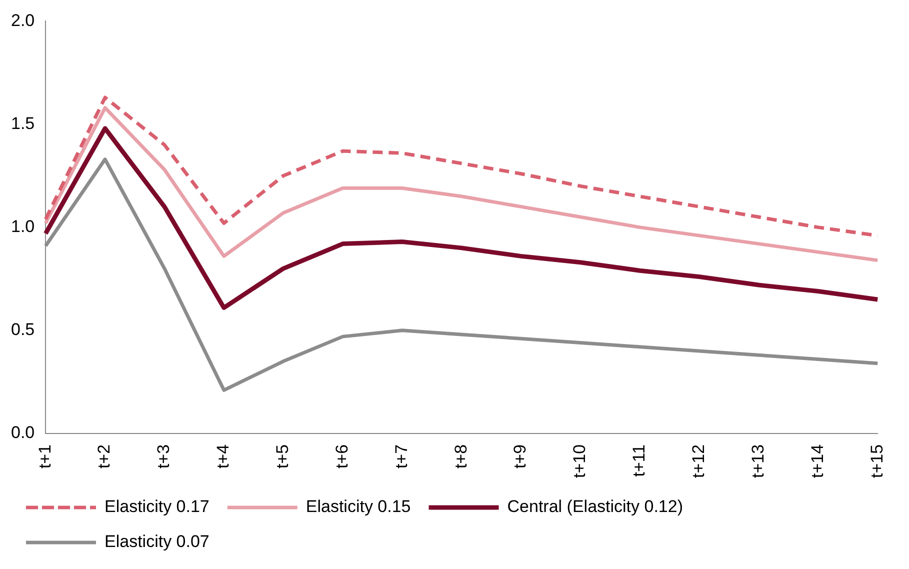 The width and height of the screenshot is (909, 569). What do you see at coordinates (22, 226) in the screenshot?
I see `y-tick-label: 1.0` at bounding box center [22, 226].